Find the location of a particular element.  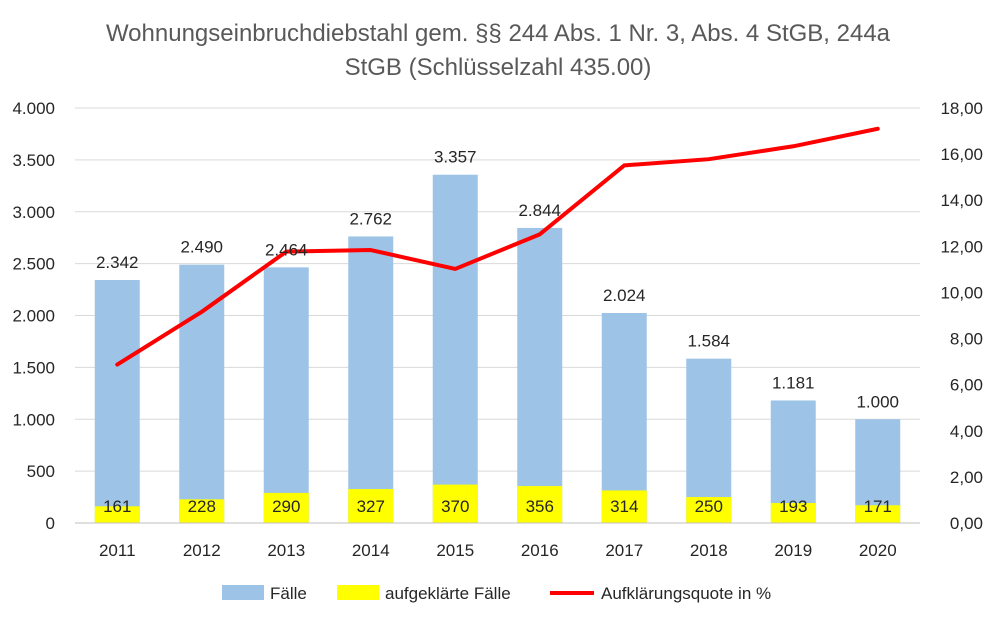

y-right-tick-label: 2,00 is located at coordinates (966, 477).